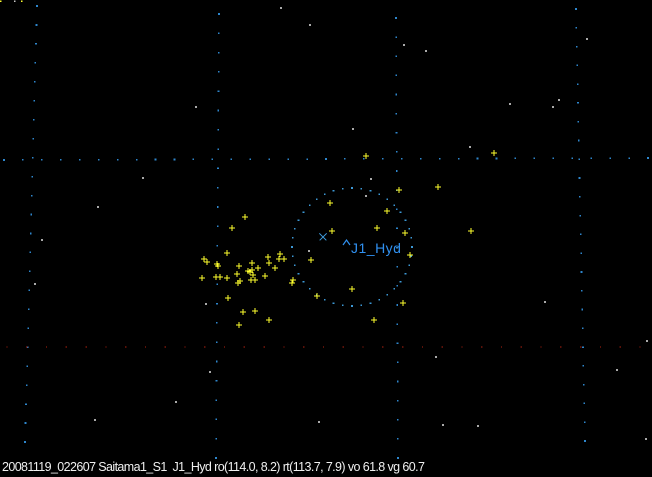 The image size is (652, 477). What do you see at coordinates (376, 248) in the screenshot?
I see `radiant-label: J1_Hyd` at bounding box center [376, 248].